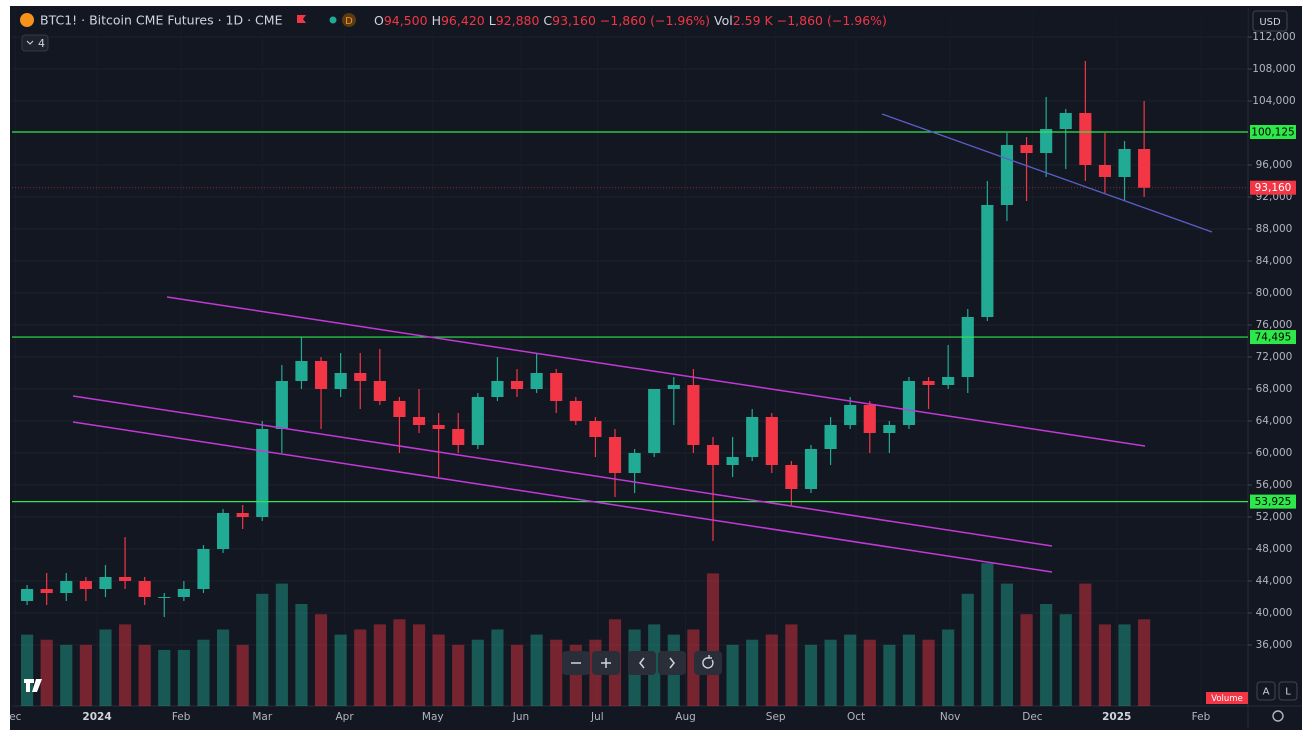  Describe the element at coordinates (672, 663) in the screenshot. I see `scroll-right-button` at that location.